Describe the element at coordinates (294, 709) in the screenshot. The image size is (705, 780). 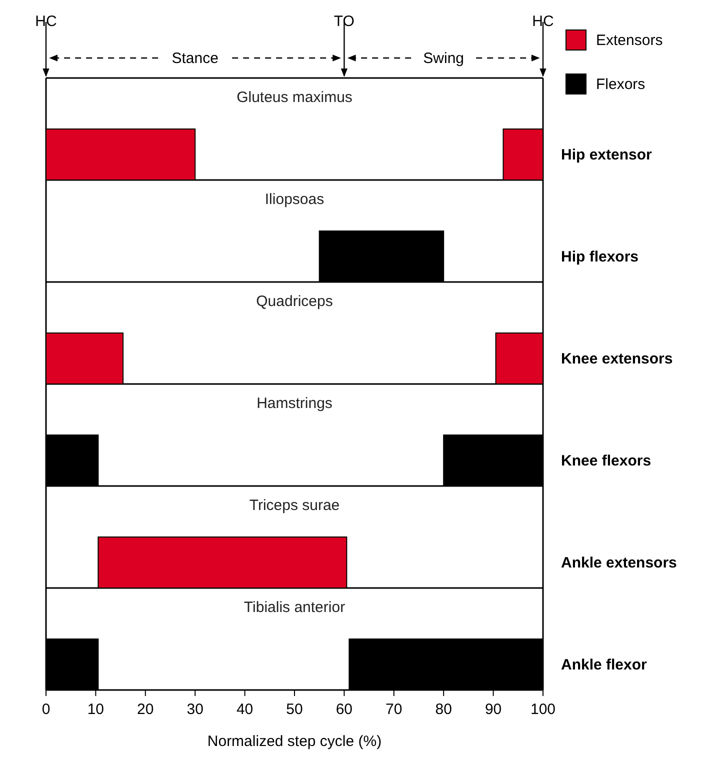
I see `x-tick-label: 50` at that location.